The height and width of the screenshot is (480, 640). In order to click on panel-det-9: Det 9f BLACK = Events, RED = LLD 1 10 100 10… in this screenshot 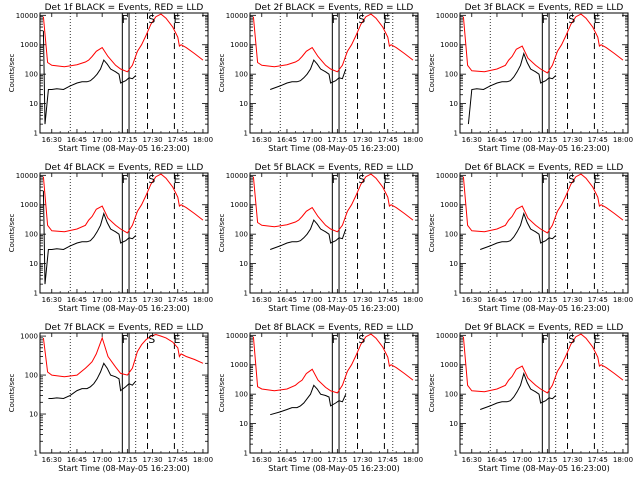, I will do `click(530, 398)`.